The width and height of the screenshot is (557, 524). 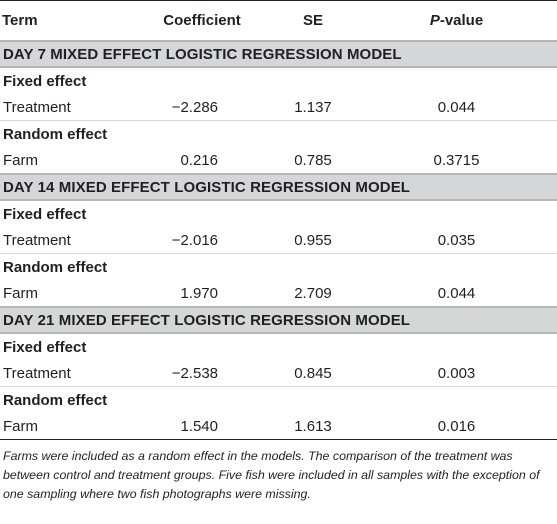 I want to click on cell-p-value: 0.016, so click(x=456, y=426).